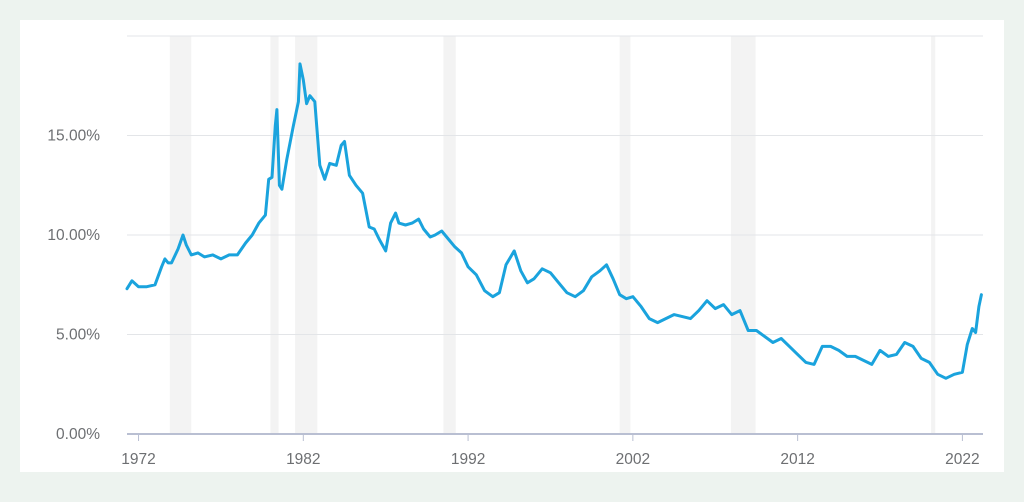 The image size is (1024, 502). I want to click on x-tick-label-1982: 1982, so click(303, 459).